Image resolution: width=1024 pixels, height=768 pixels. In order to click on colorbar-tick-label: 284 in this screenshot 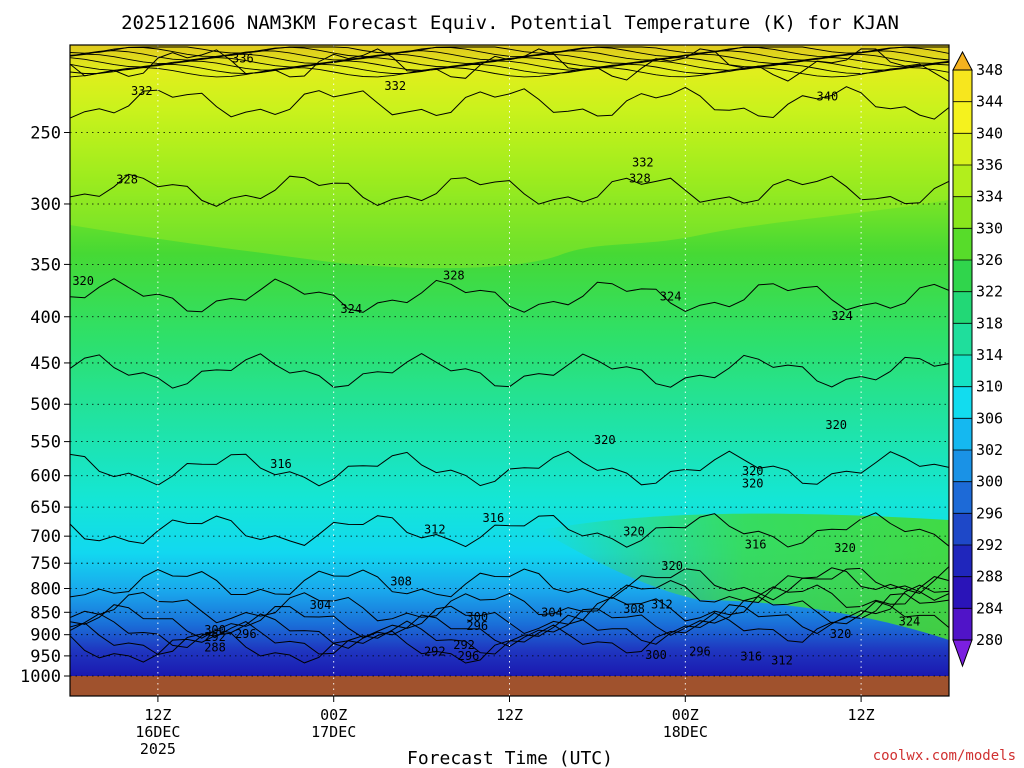, I will do `click(989, 608)`.